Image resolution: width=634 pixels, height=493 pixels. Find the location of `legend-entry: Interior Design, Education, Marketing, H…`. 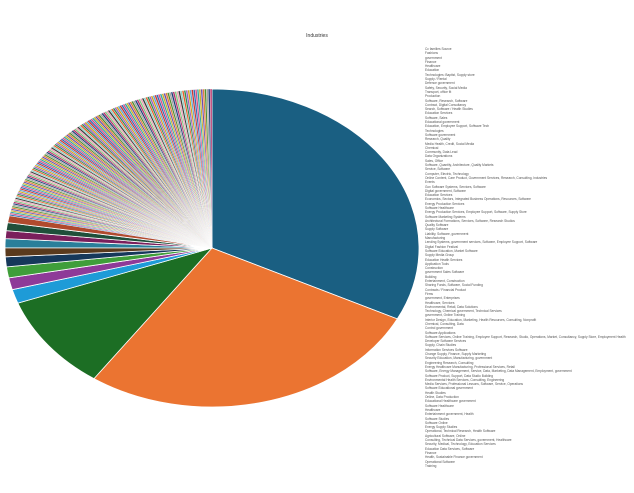

legend-entry: Interior Design, Education, Marketing, H… is located at coordinates (481, 319).